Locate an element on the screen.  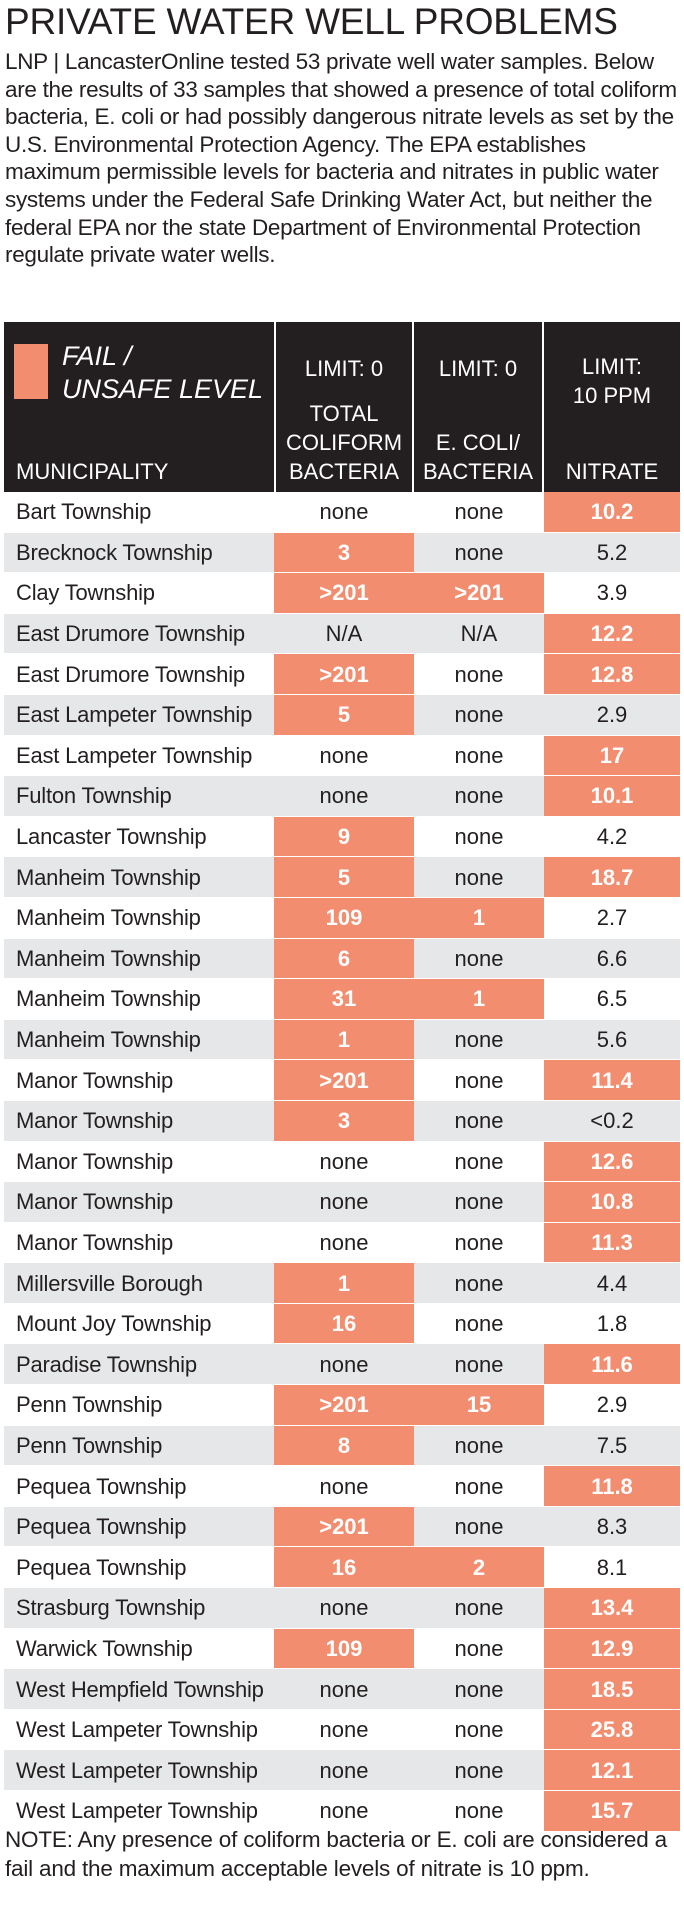
nitrate-cell: 2.7 is located at coordinates (612, 918).